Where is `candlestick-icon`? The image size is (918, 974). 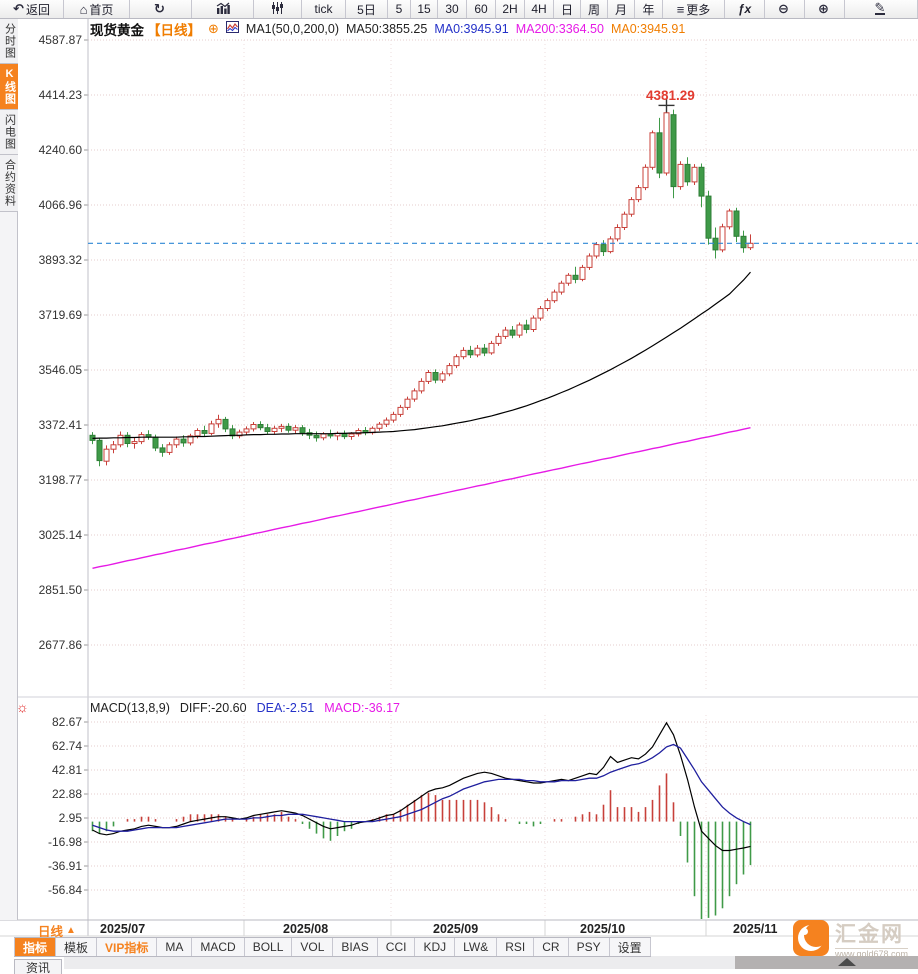
candlestick-icon is located at coordinates (277, 9).